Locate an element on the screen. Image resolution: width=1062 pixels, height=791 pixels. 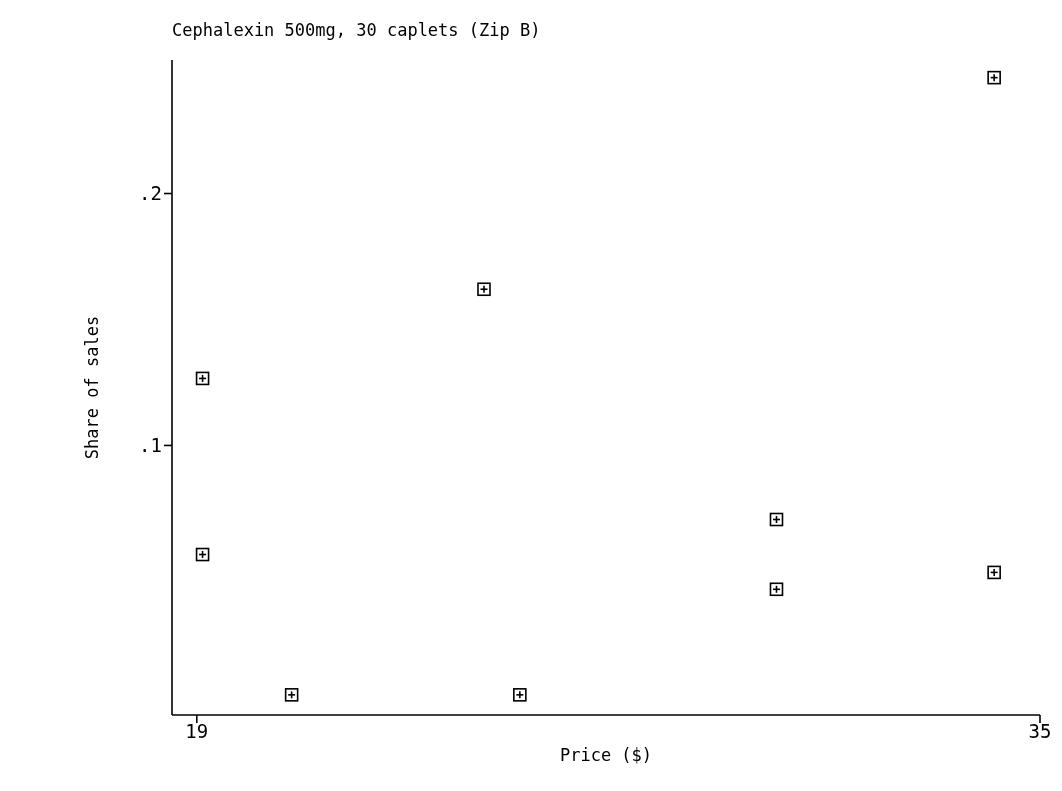
x-tick-label: 19 is located at coordinates (197, 731).